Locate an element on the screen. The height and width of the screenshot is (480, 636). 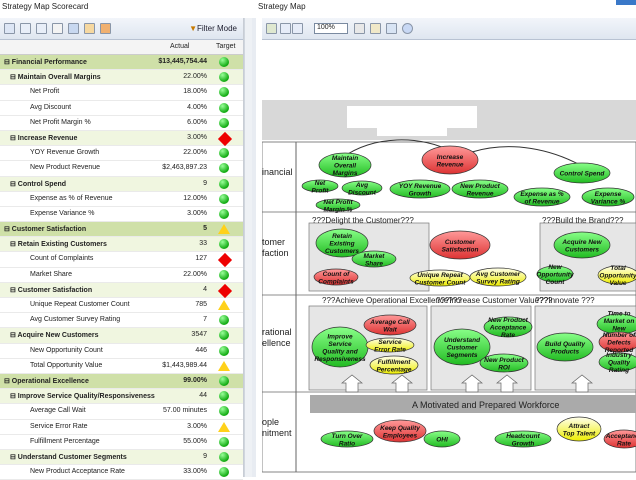
row-name: New Opportunity Count is located at coordinates (66, 350).